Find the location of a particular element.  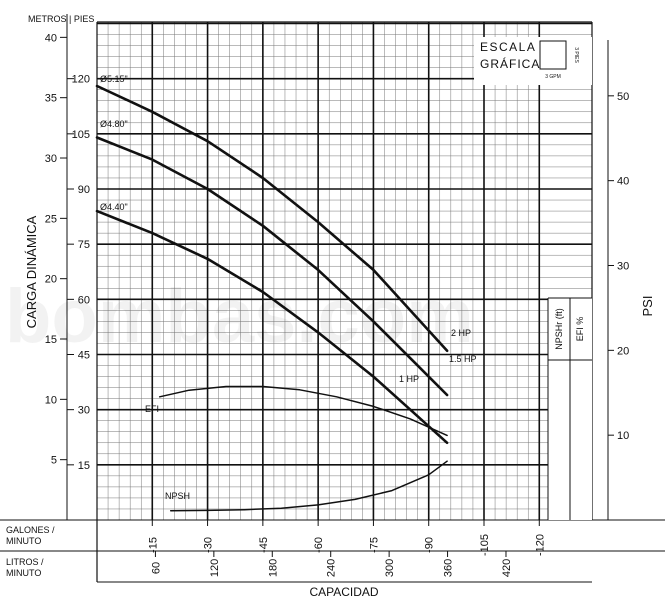

units-header: METROS | PIES is located at coordinates (61, 19).